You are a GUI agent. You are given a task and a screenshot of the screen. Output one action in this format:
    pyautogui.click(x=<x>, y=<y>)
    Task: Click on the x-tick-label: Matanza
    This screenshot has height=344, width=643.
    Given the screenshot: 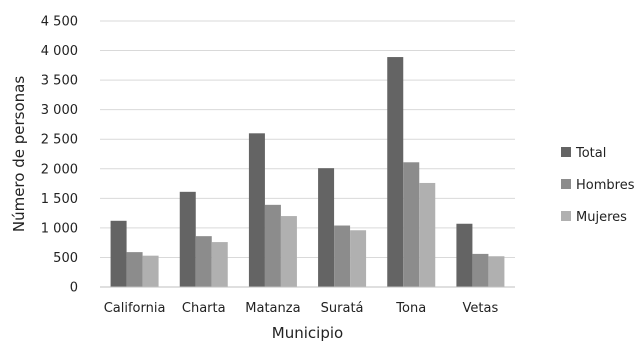 What is the action you would take?
    pyautogui.click(x=272, y=308)
    